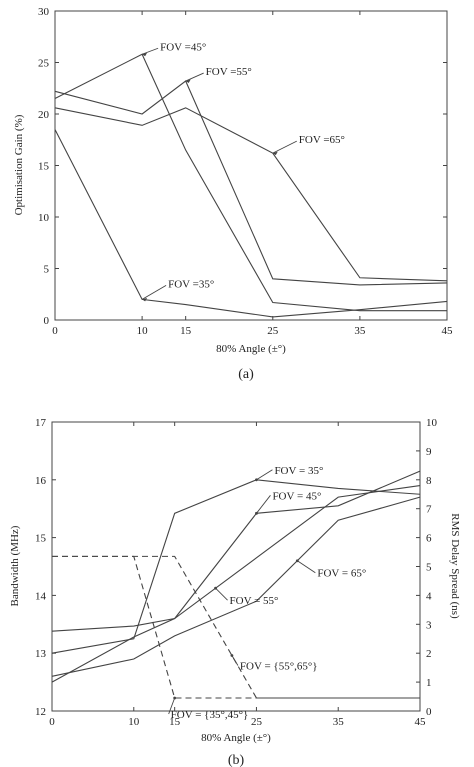  Describe the element at coordinates (429, 625) in the screenshot. I see `b-ytick-right-label: 3` at that location.